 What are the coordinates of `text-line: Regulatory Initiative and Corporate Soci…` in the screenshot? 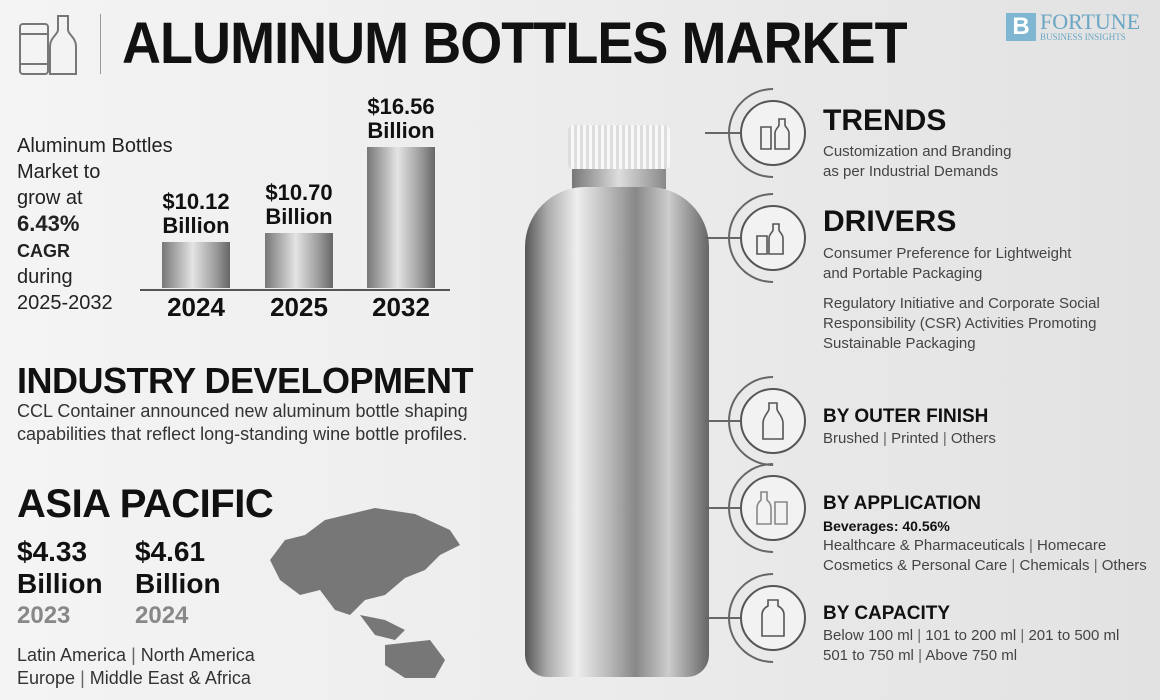 It's located at (961, 303).